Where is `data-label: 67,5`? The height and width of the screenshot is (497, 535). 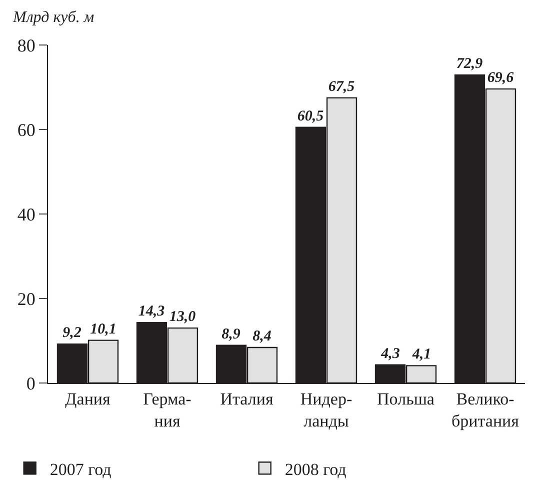 data-label: 67,5 is located at coordinates (342, 86).